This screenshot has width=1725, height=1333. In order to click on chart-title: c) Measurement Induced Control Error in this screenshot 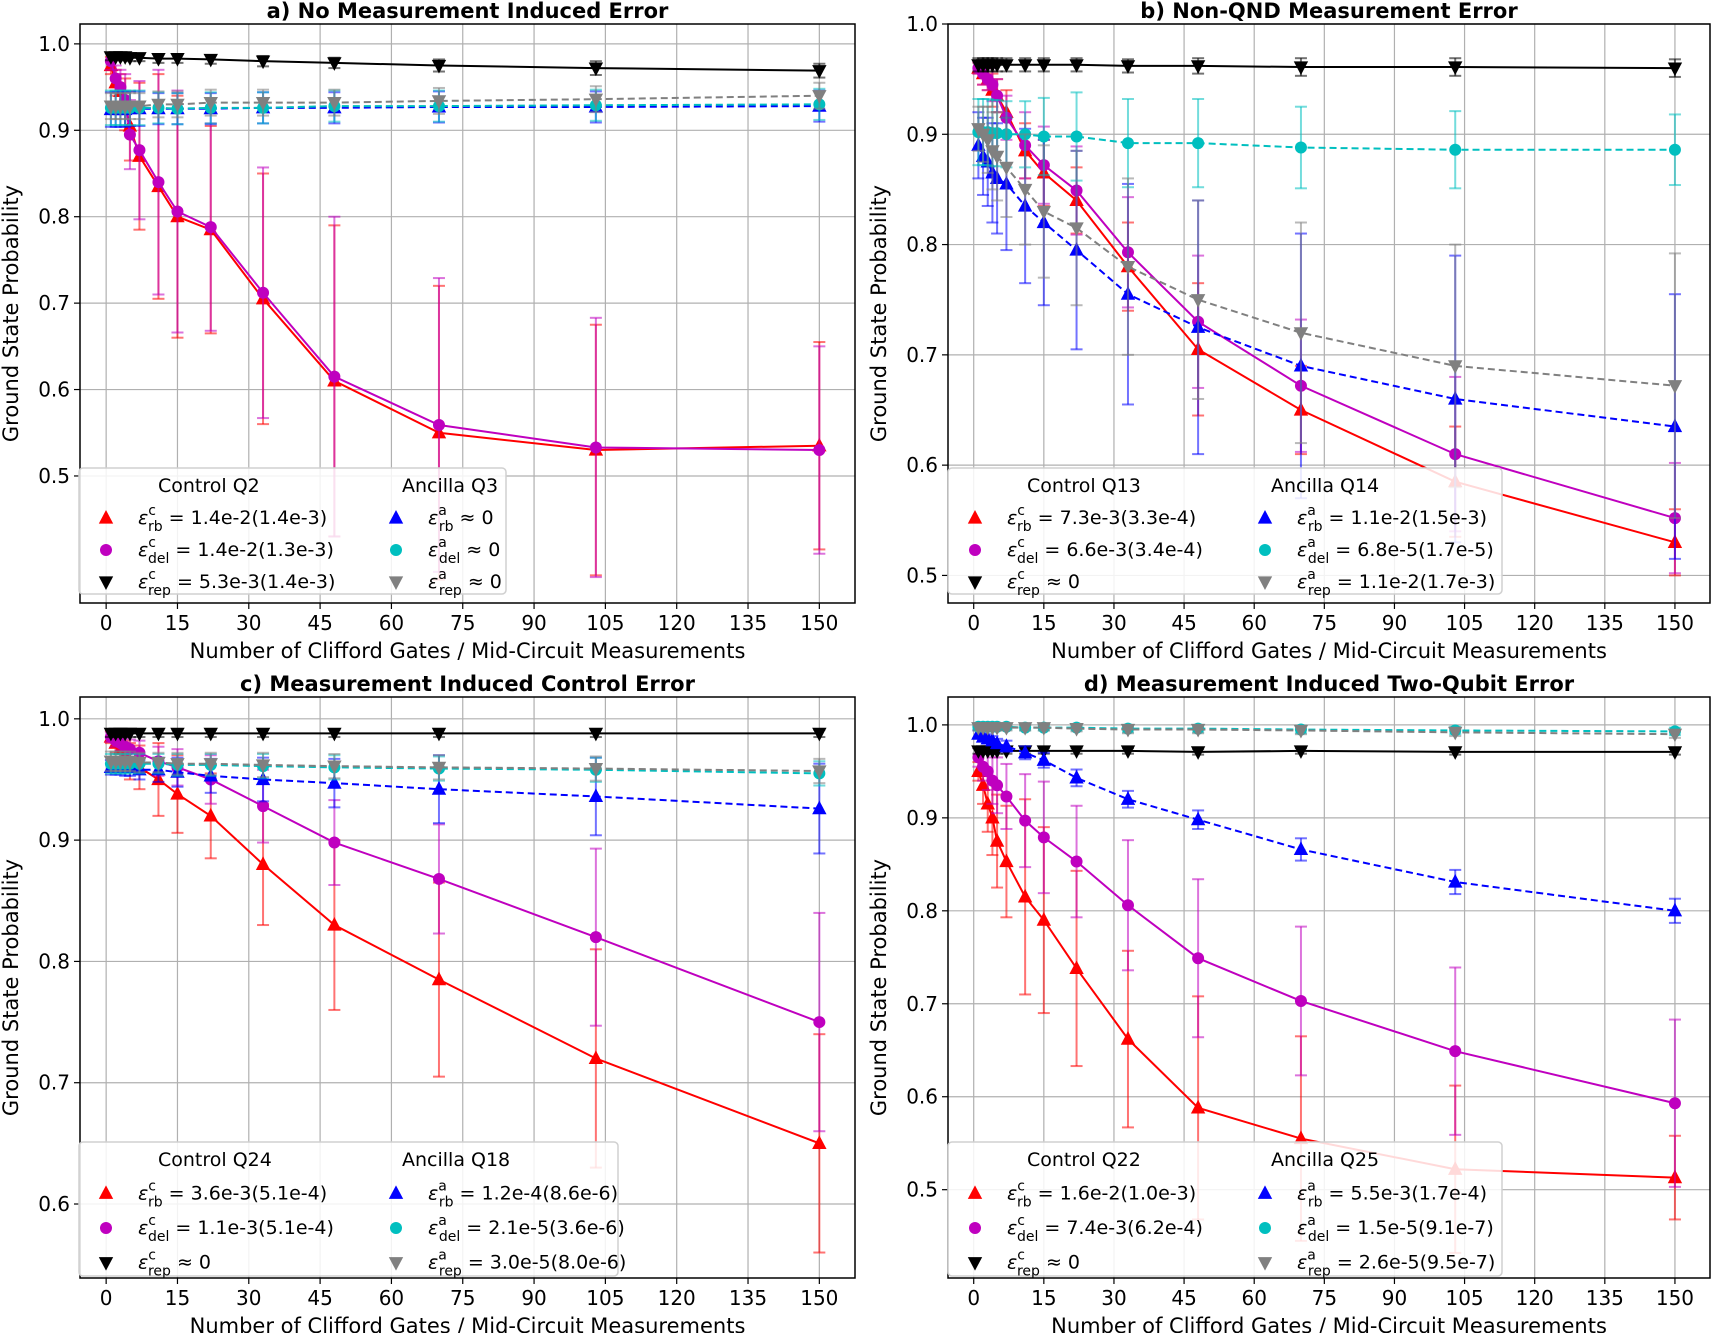, I will do `click(468, 684)`.